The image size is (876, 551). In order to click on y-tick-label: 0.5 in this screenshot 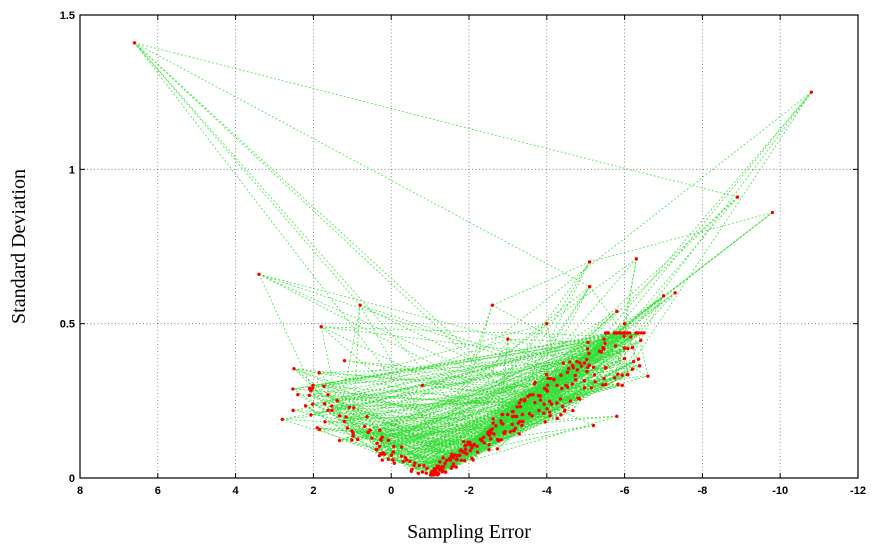, I will do `click(67, 325)`.